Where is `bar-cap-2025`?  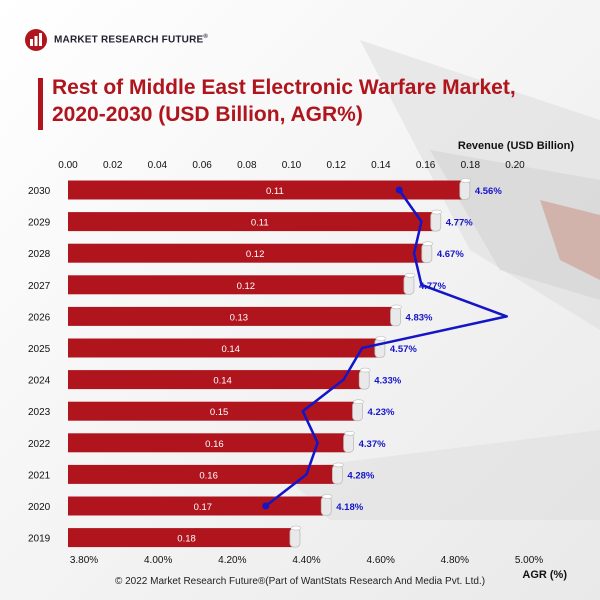
bar-cap-2025 is located at coordinates (380, 348).